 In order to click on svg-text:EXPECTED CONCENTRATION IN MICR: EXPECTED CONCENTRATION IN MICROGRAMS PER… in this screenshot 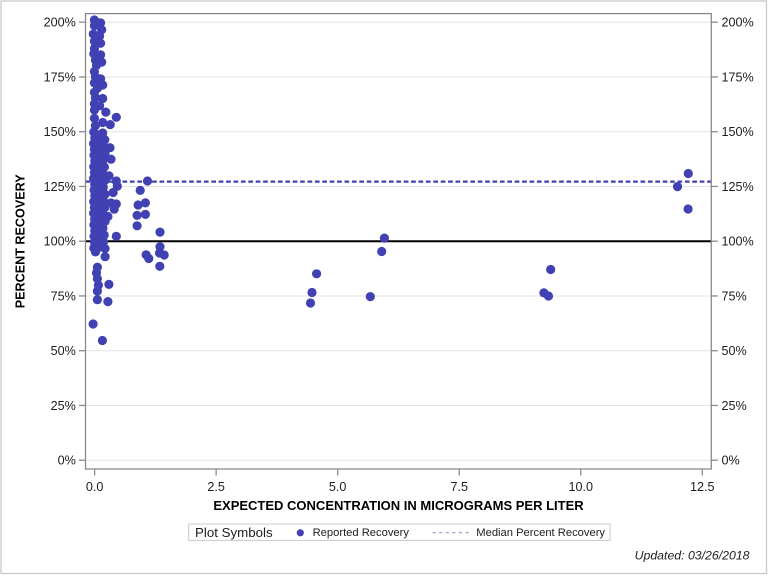, I will do `click(398, 505)`.